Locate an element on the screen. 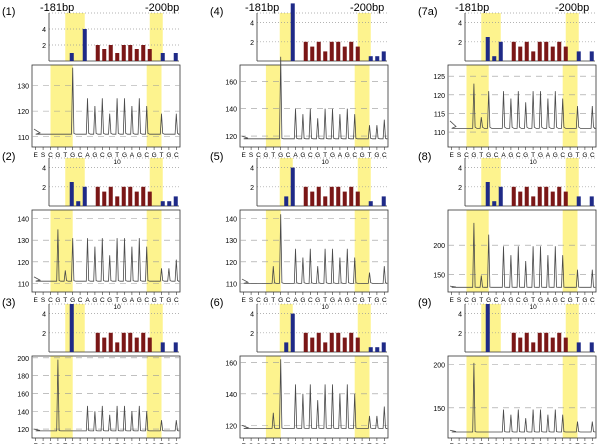 The width and height of the screenshot is (600, 444). col3-left-label: -181bp is located at coordinates (472, 8).